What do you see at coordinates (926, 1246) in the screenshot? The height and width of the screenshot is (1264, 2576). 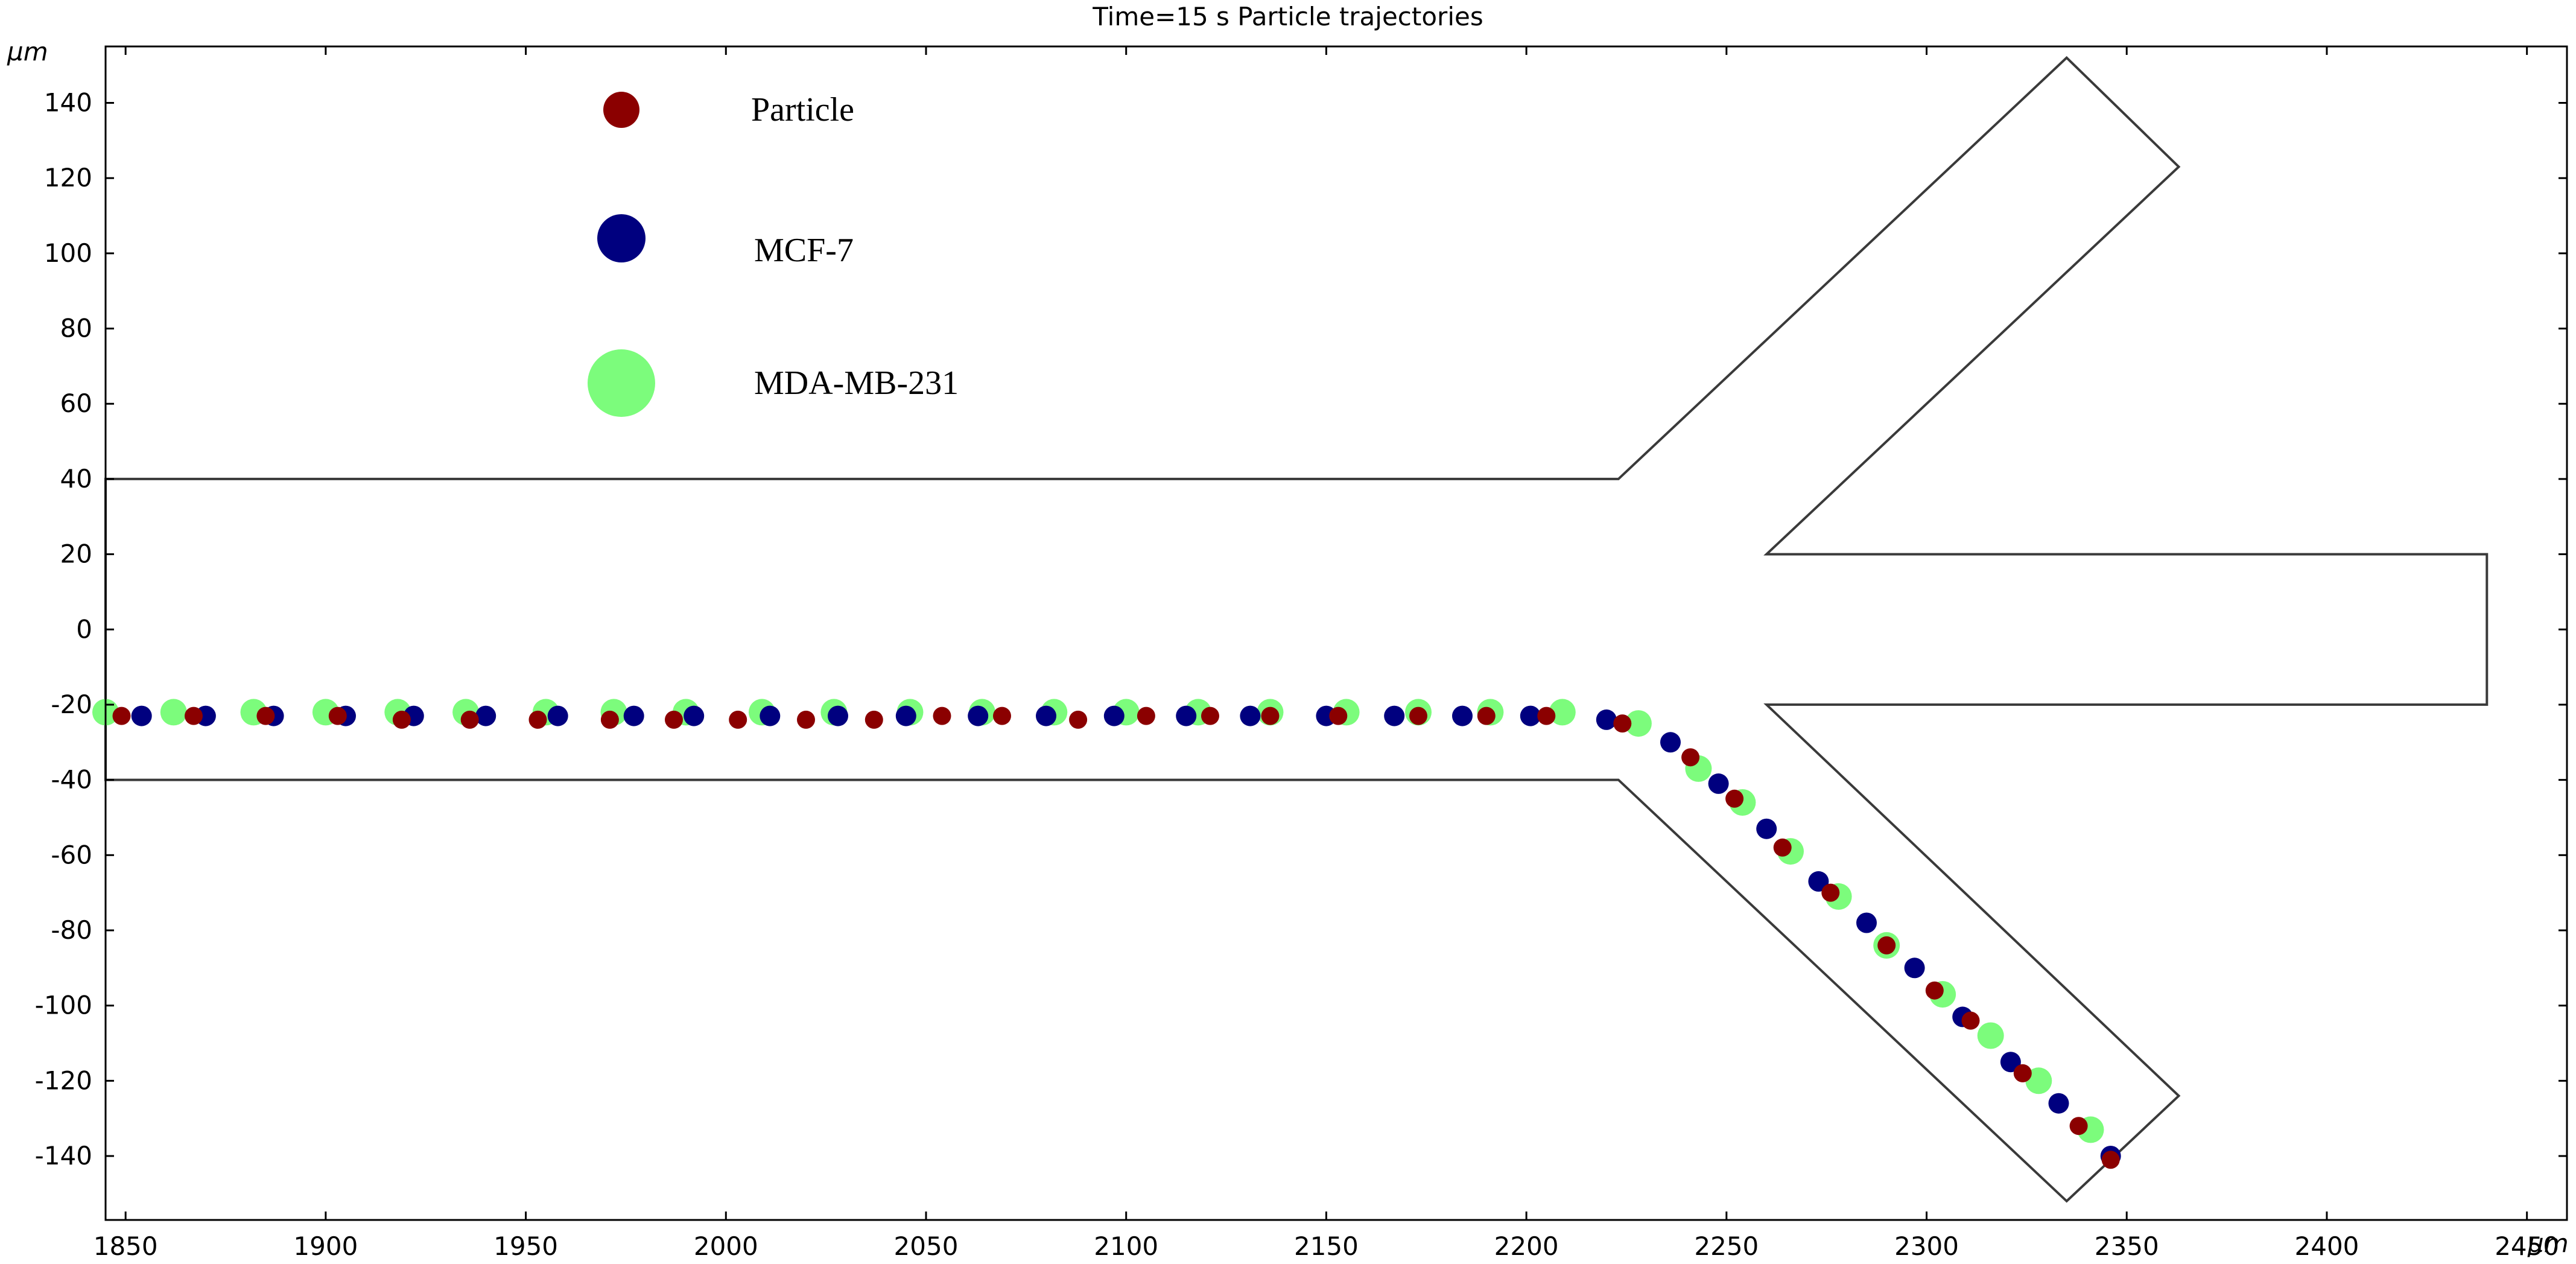 I see `x-tick-label: 2050` at bounding box center [926, 1246].